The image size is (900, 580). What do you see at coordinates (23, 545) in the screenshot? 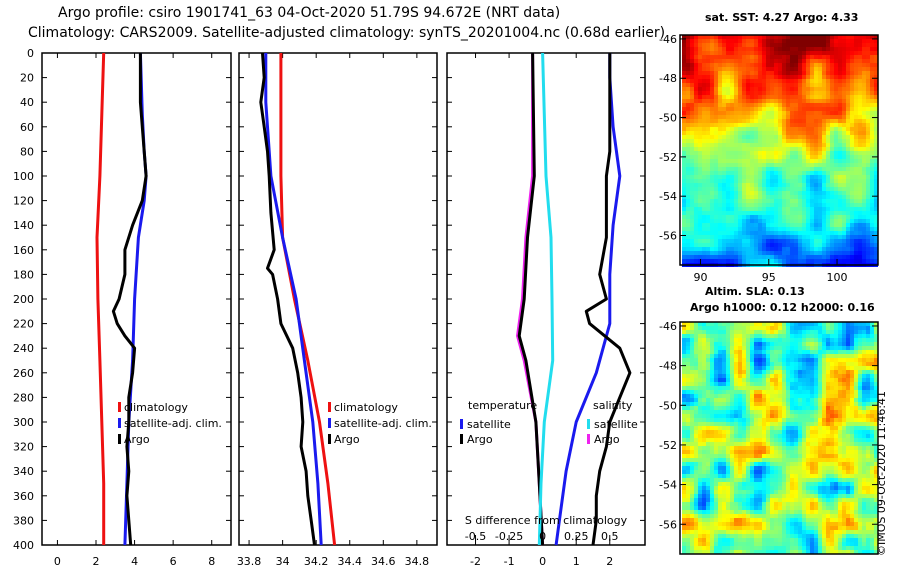
I see `depth-tick-label: 400` at bounding box center [23, 545].